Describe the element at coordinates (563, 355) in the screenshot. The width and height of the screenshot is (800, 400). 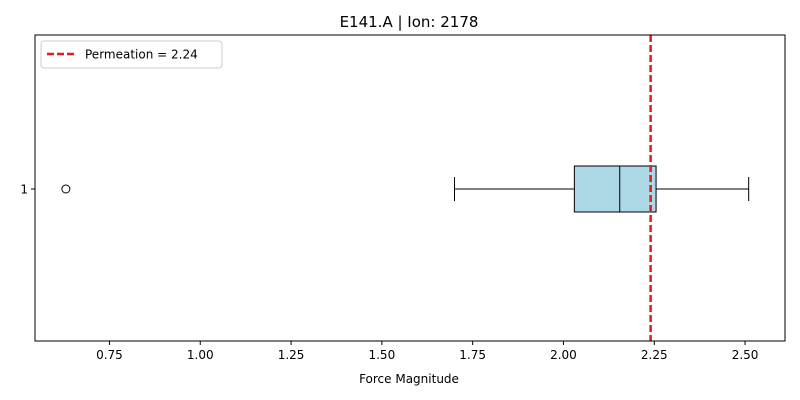
I see `x-tick-label: 2.00` at that location.